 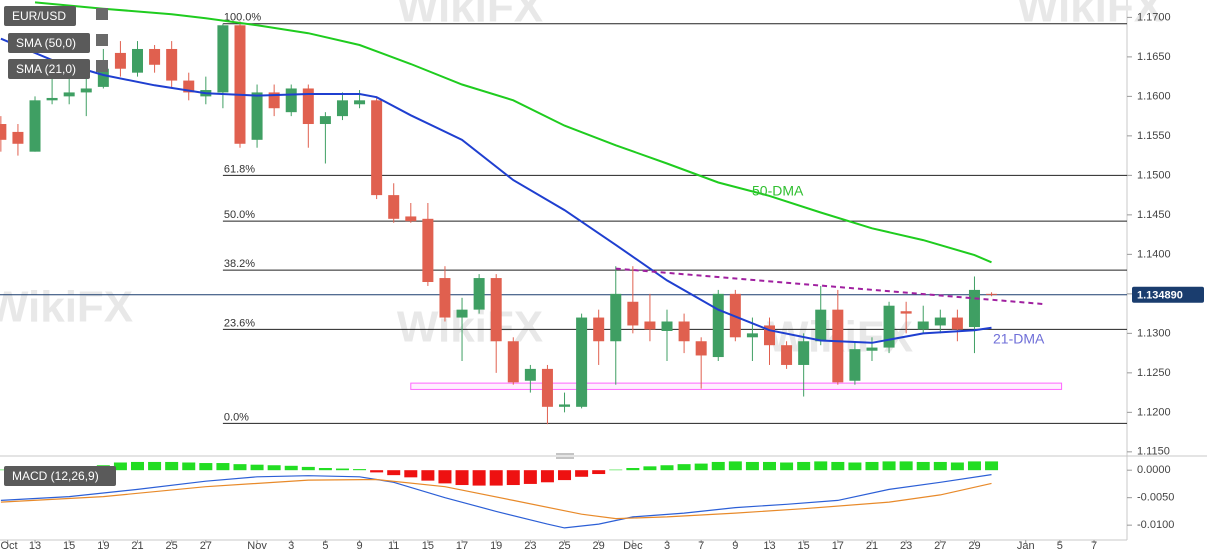 I want to click on fib-label: 100.0%, so click(x=243, y=18).